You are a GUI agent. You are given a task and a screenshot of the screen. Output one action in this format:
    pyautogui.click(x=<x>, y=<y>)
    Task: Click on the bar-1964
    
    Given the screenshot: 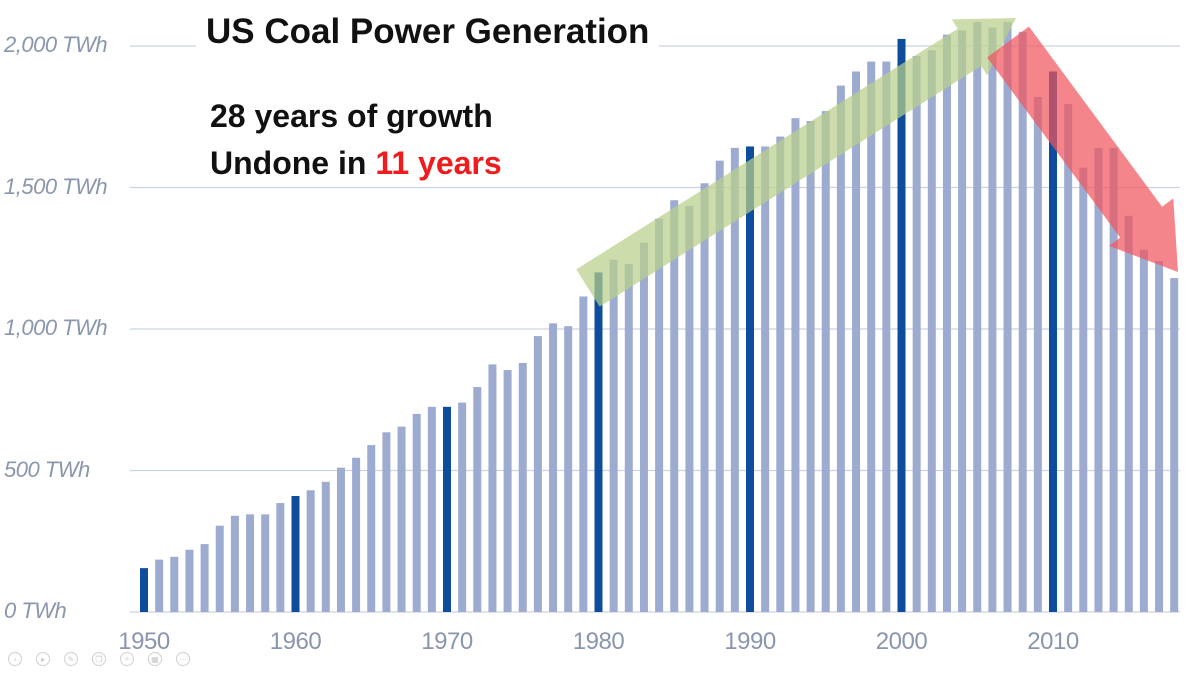 What is the action you would take?
    pyautogui.click(x=356, y=534)
    